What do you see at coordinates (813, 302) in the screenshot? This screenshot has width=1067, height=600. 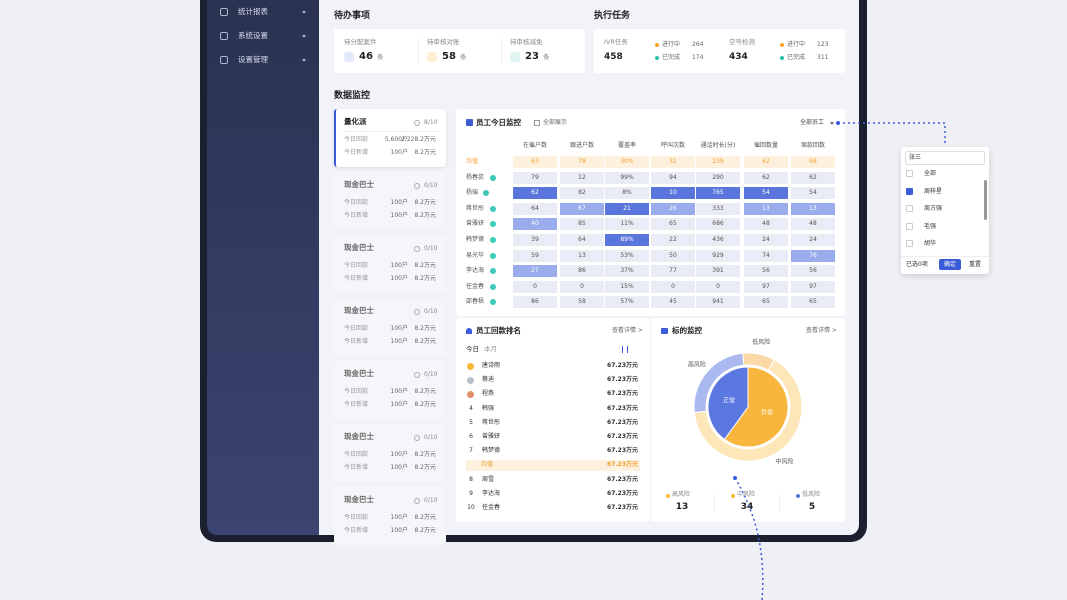 I see `table-cell: 65` at bounding box center [813, 302].